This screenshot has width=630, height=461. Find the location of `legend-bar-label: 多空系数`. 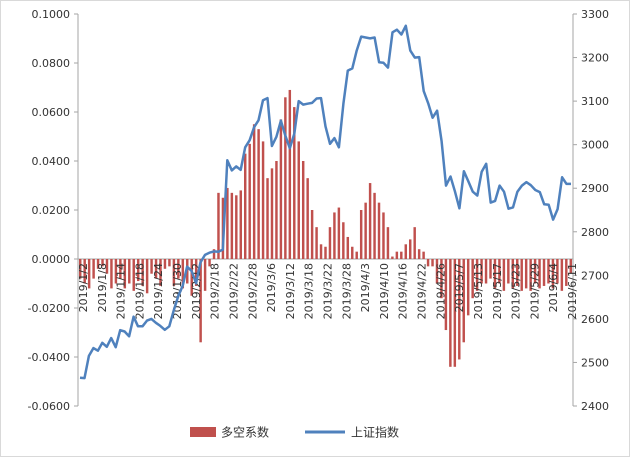

legend-bar-label: 多空系数 is located at coordinates (245, 432).